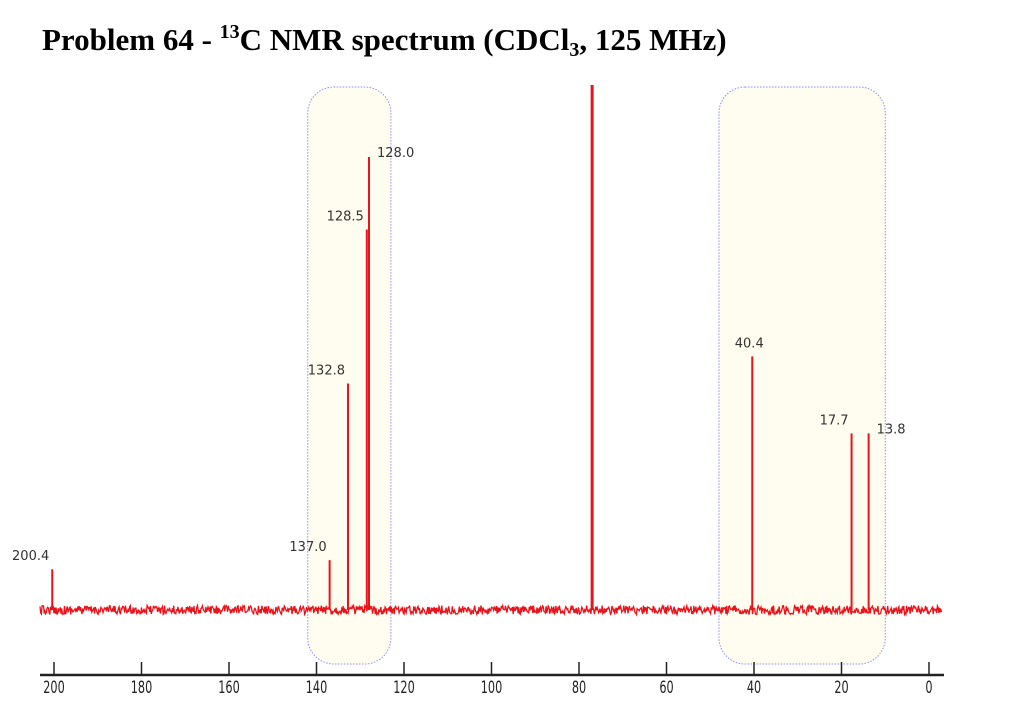  I want to click on x-tick-label-40: 40, so click(754, 688).